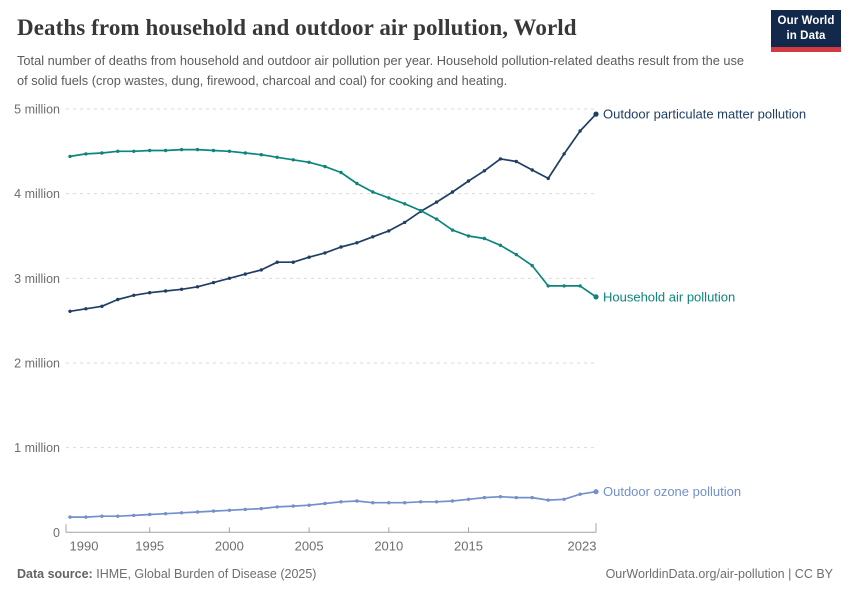 This screenshot has width=850, height=600. What do you see at coordinates (213, 150) in the screenshot?
I see `data-point-household-air-pollution-1999` at bounding box center [213, 150].